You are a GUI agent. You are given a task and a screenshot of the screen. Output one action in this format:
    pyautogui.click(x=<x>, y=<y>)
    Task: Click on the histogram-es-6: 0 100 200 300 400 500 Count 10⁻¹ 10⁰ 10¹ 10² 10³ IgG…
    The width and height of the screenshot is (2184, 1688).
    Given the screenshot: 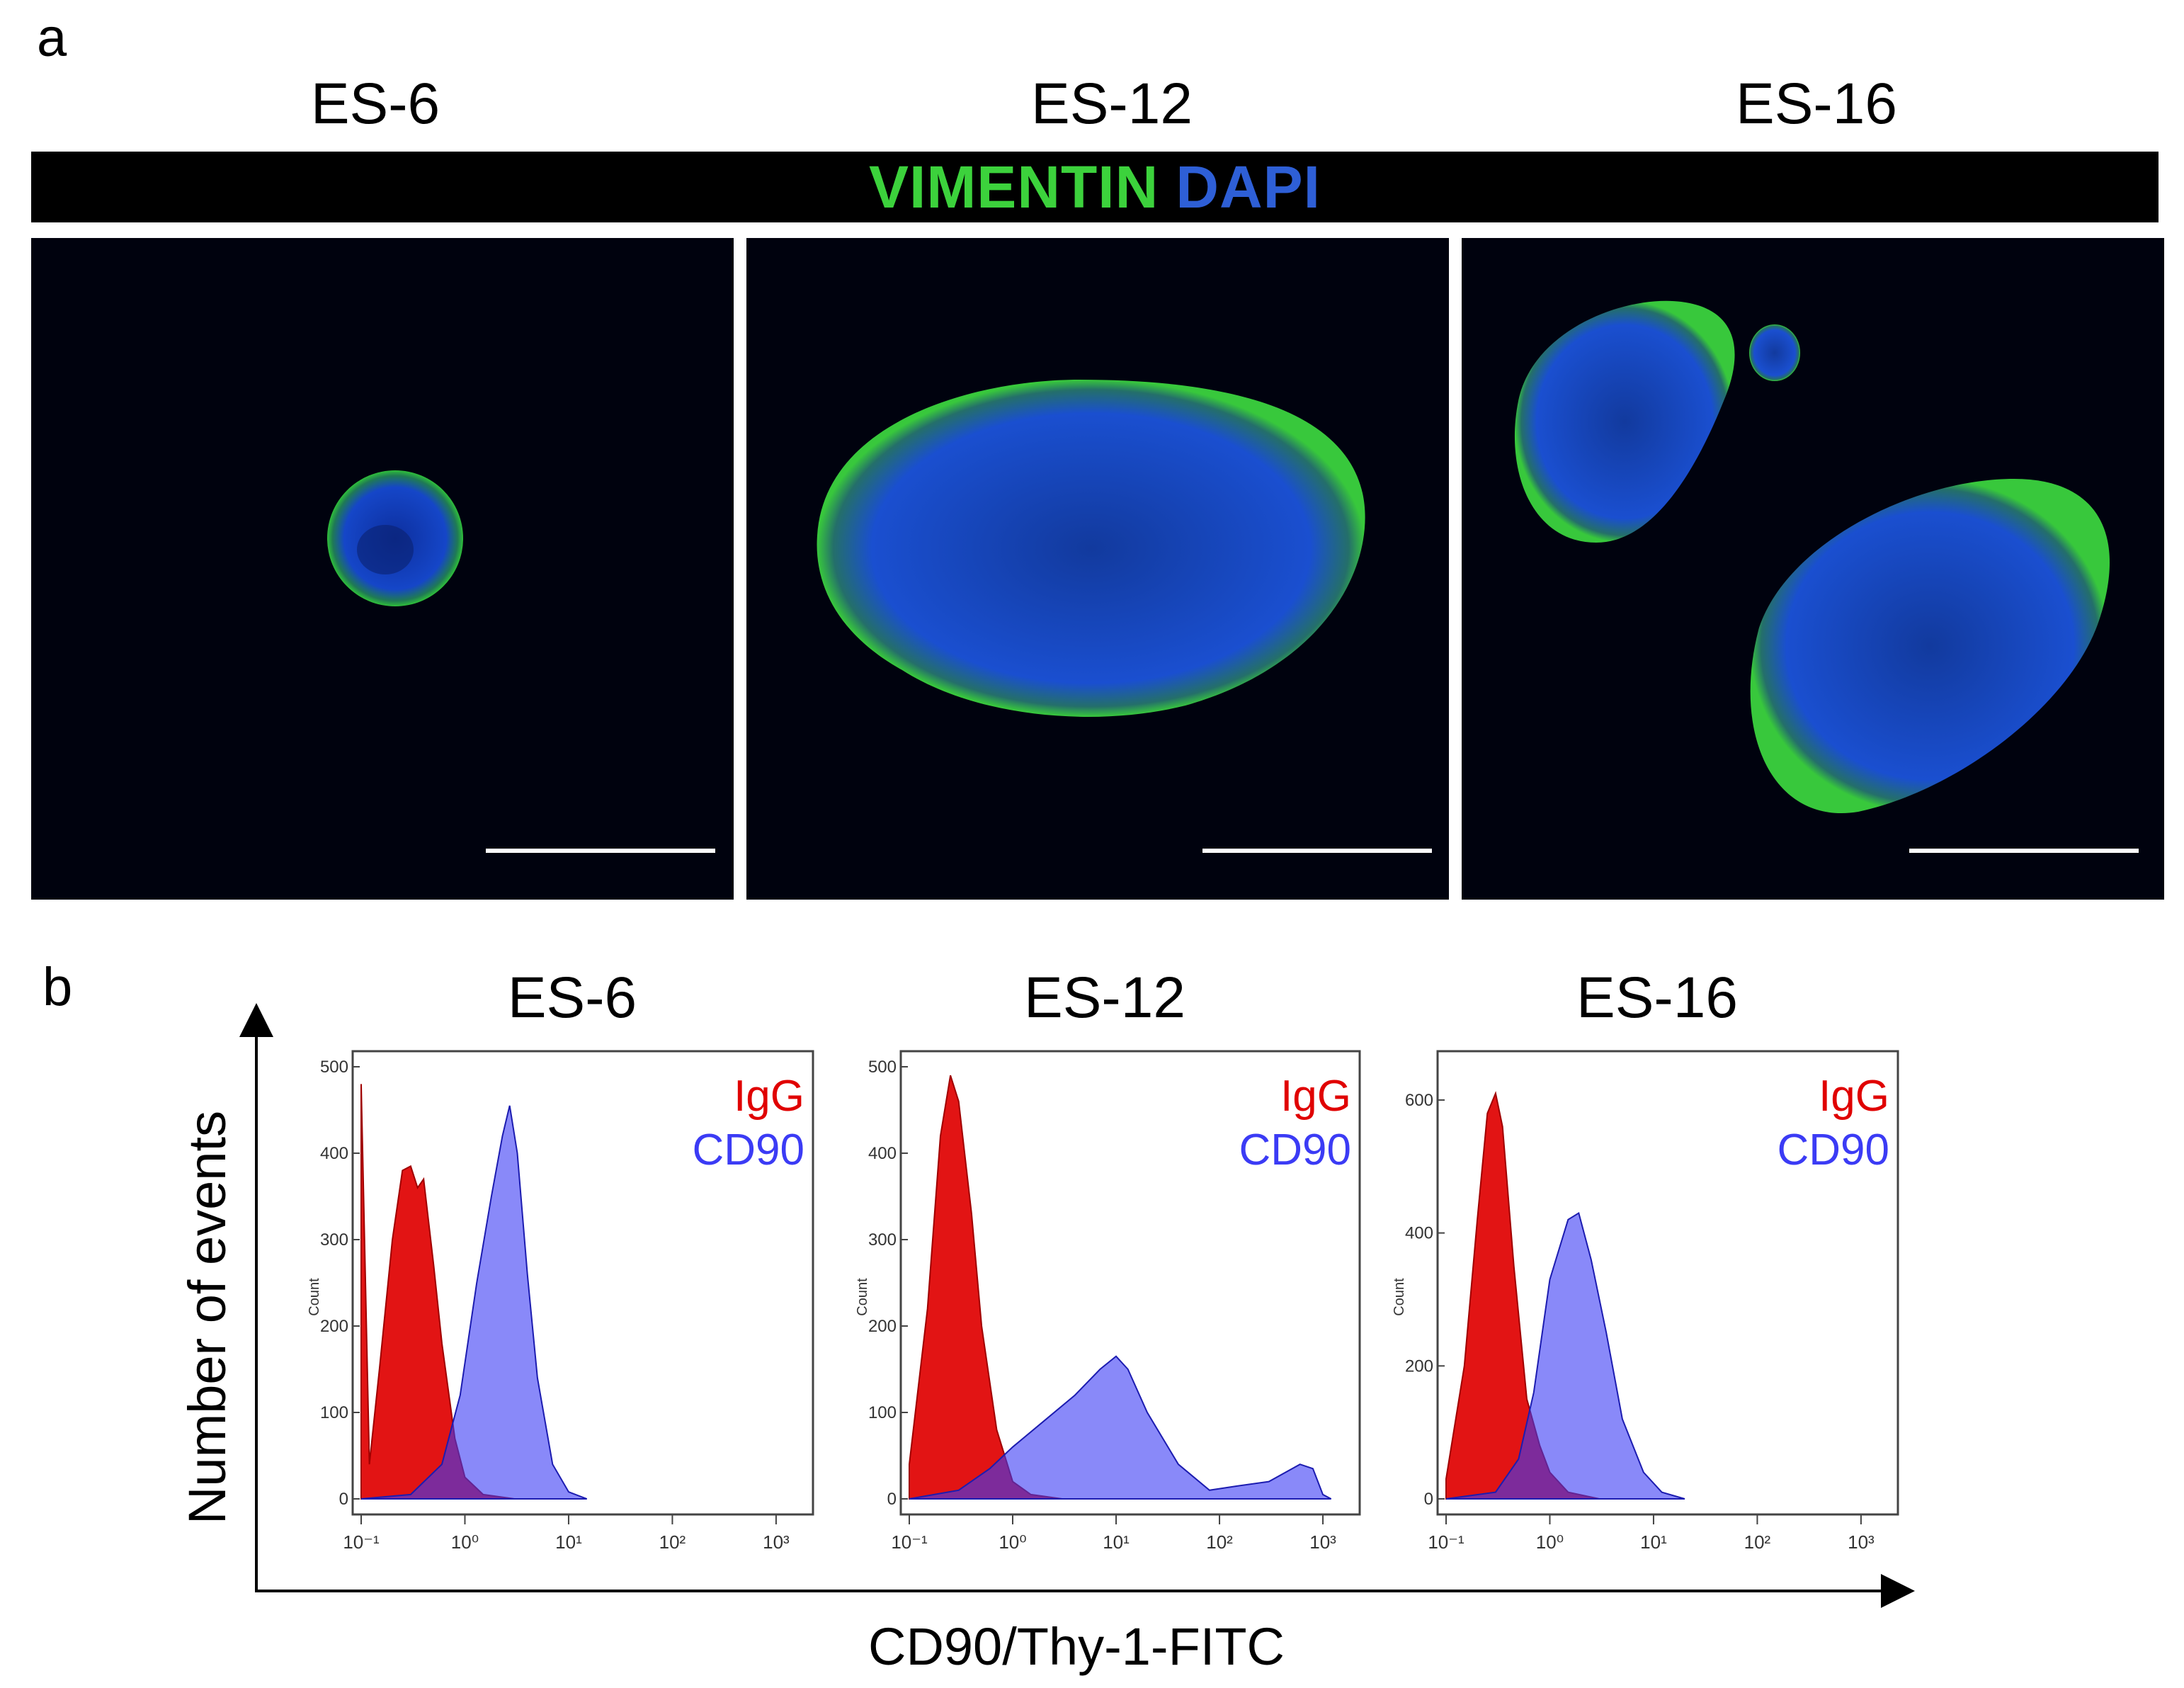 What is the action you would take?
    pyautogui.click(x=560, y=1301)
    